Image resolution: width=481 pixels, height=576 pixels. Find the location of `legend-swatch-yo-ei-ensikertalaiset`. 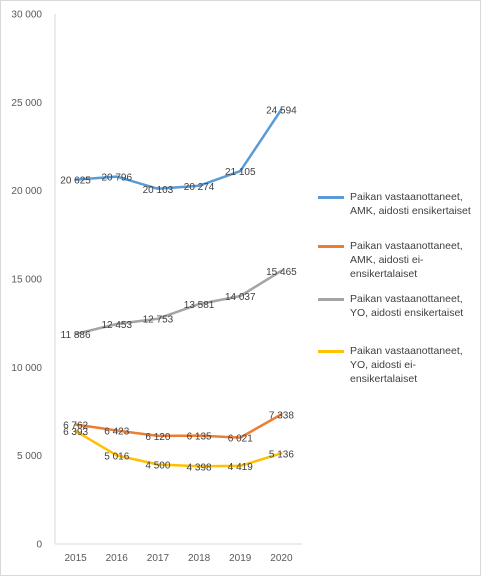

legend-swatch-yo-ei-ensikertalaiset is located at coordinates (331, 351).